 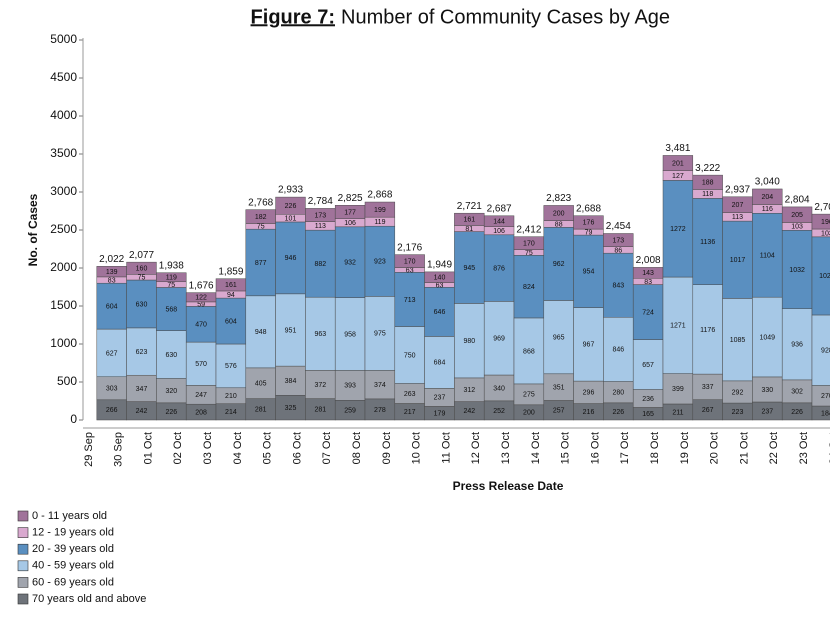 I want to click on segment-label: 266, so click(x=112, y=410).